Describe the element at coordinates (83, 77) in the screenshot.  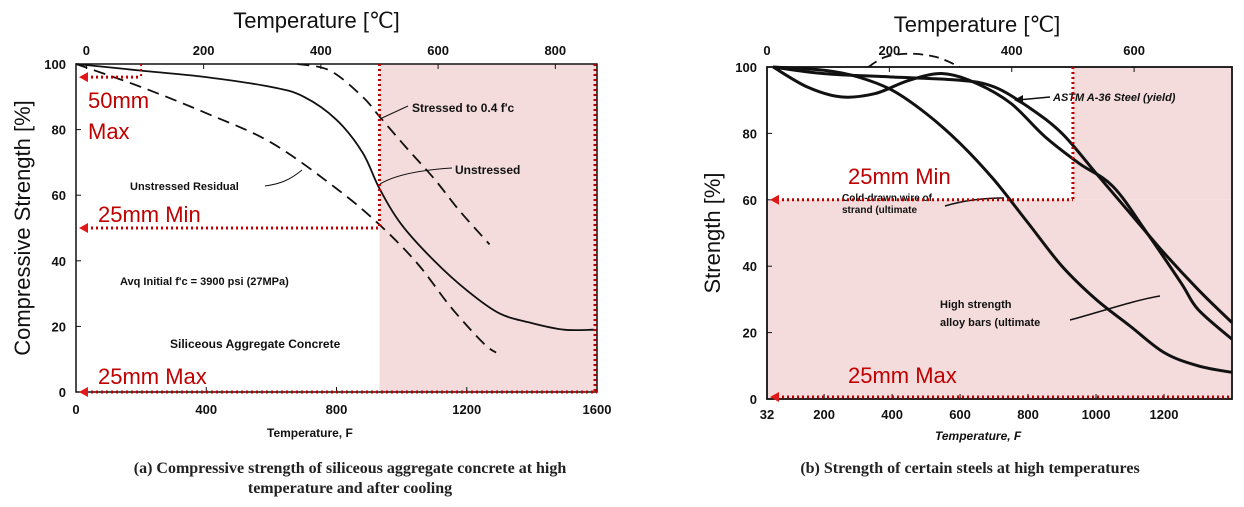
I see `a-arrowhead-50mm` at that location.